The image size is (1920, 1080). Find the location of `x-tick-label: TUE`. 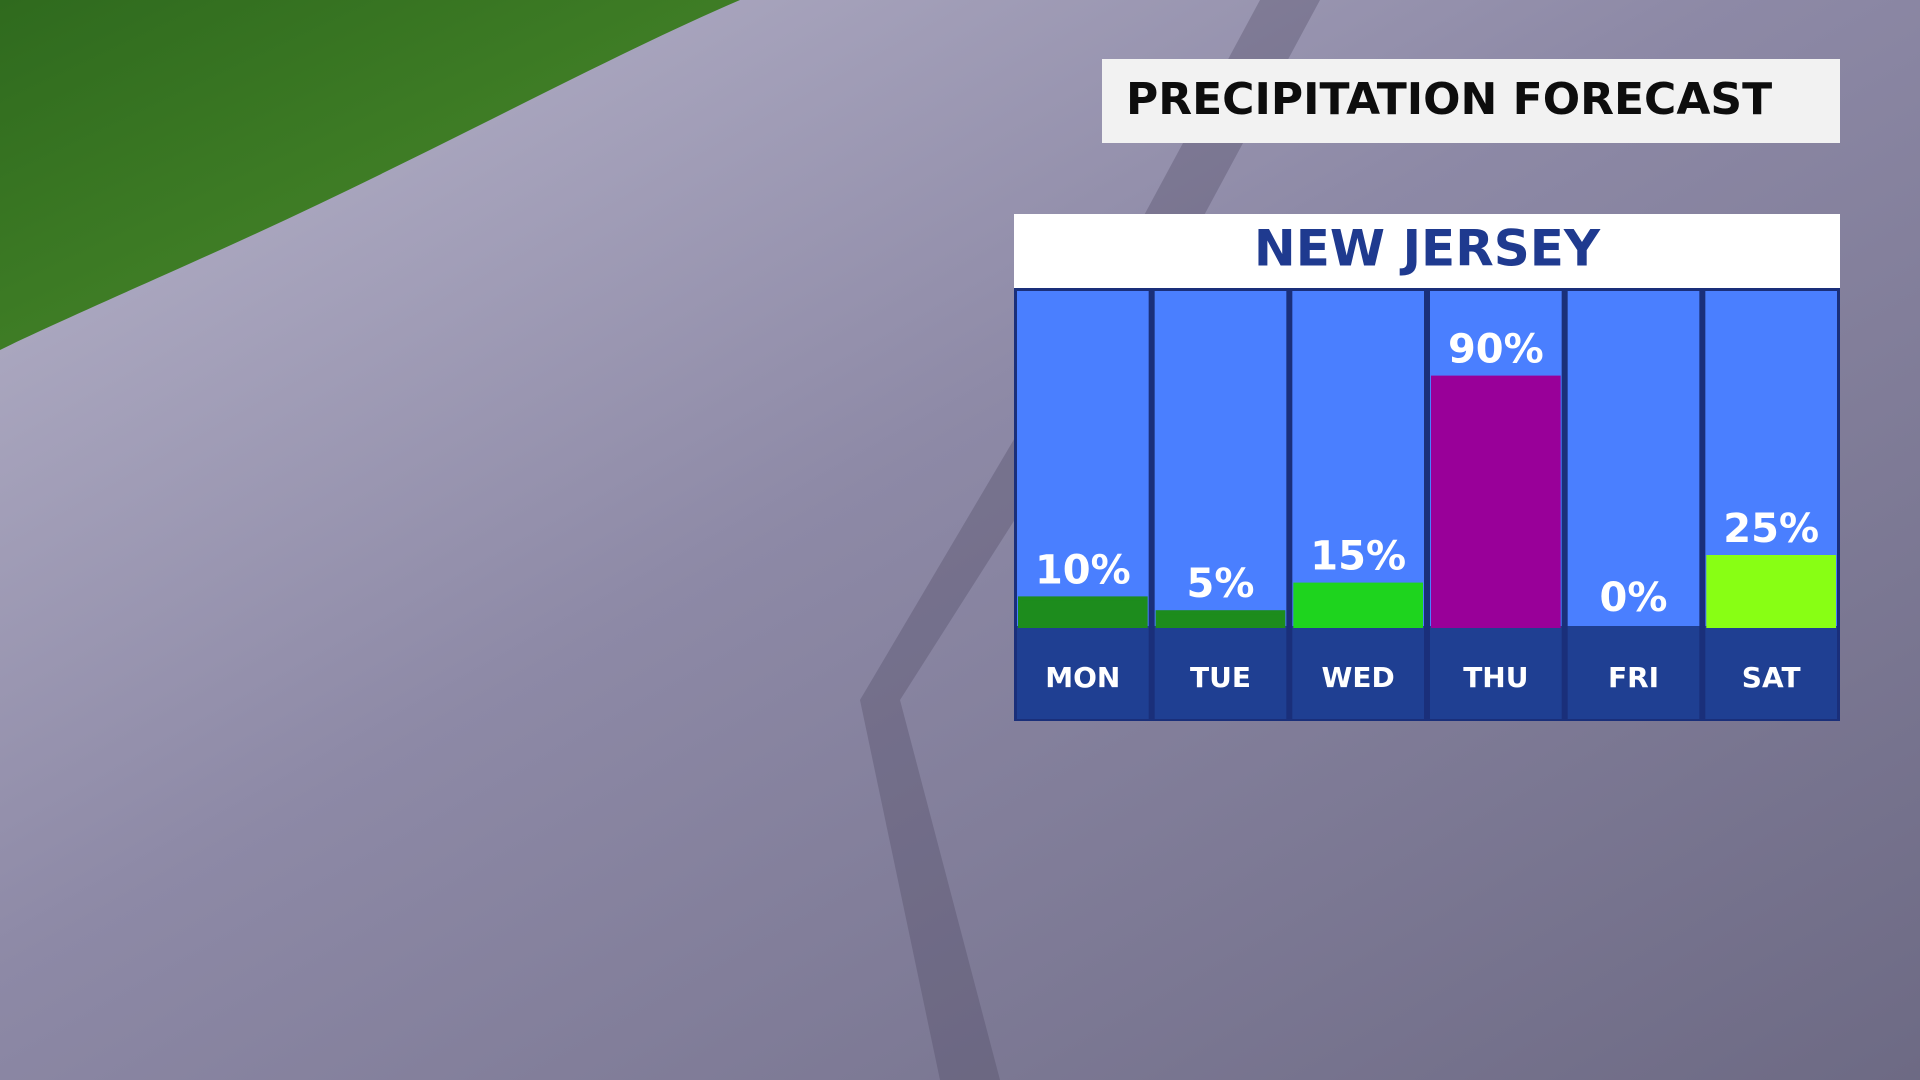

x-tick-label: TUE is located at coordinates (1220, 677).